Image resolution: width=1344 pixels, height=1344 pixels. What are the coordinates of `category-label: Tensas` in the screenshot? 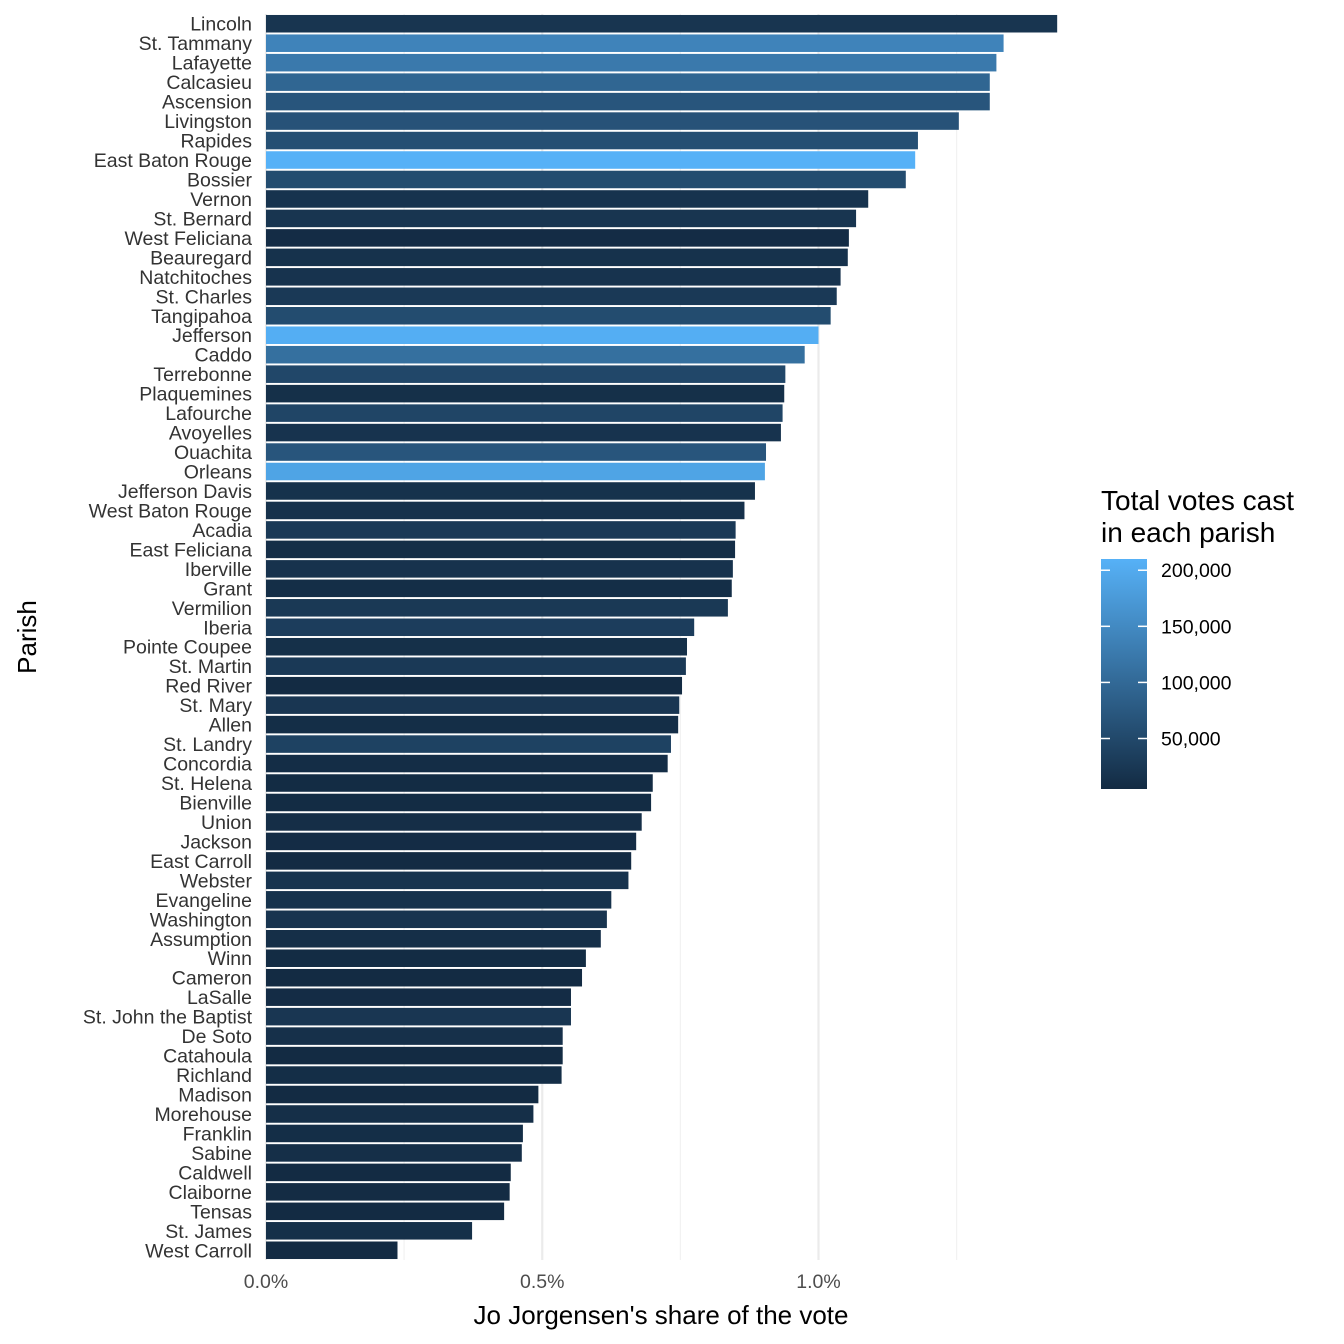 It's located at (221, 1212).